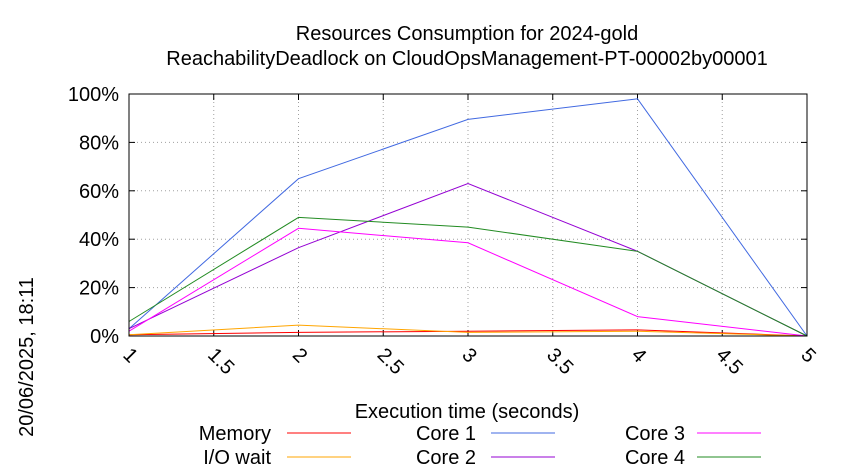 Image resolution: width=850 pixels, height=475 pixels. I want to click on legend-item-core-3: Core 3, so click(693, 434).